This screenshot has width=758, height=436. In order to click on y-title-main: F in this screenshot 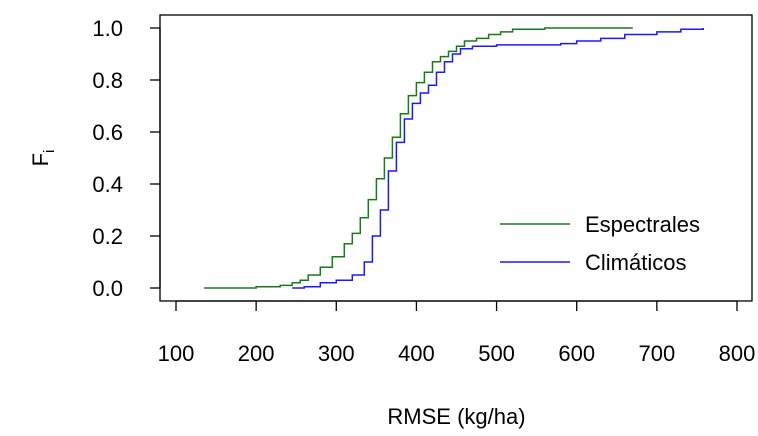, I will do `click(40, 159)`.